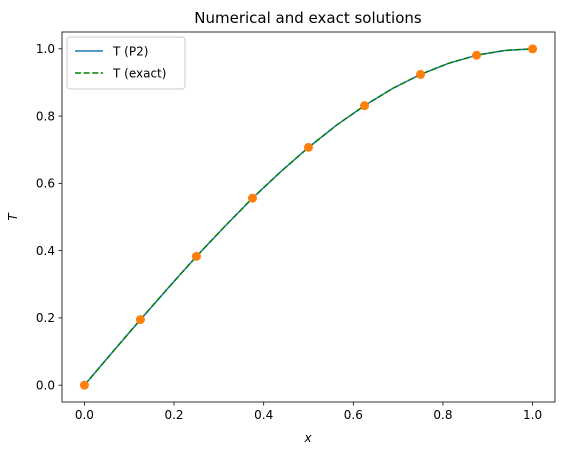  Describe the element at coordinates (45, 385) in the screenshot. I see `y-tick-label: 0.0` at that location.